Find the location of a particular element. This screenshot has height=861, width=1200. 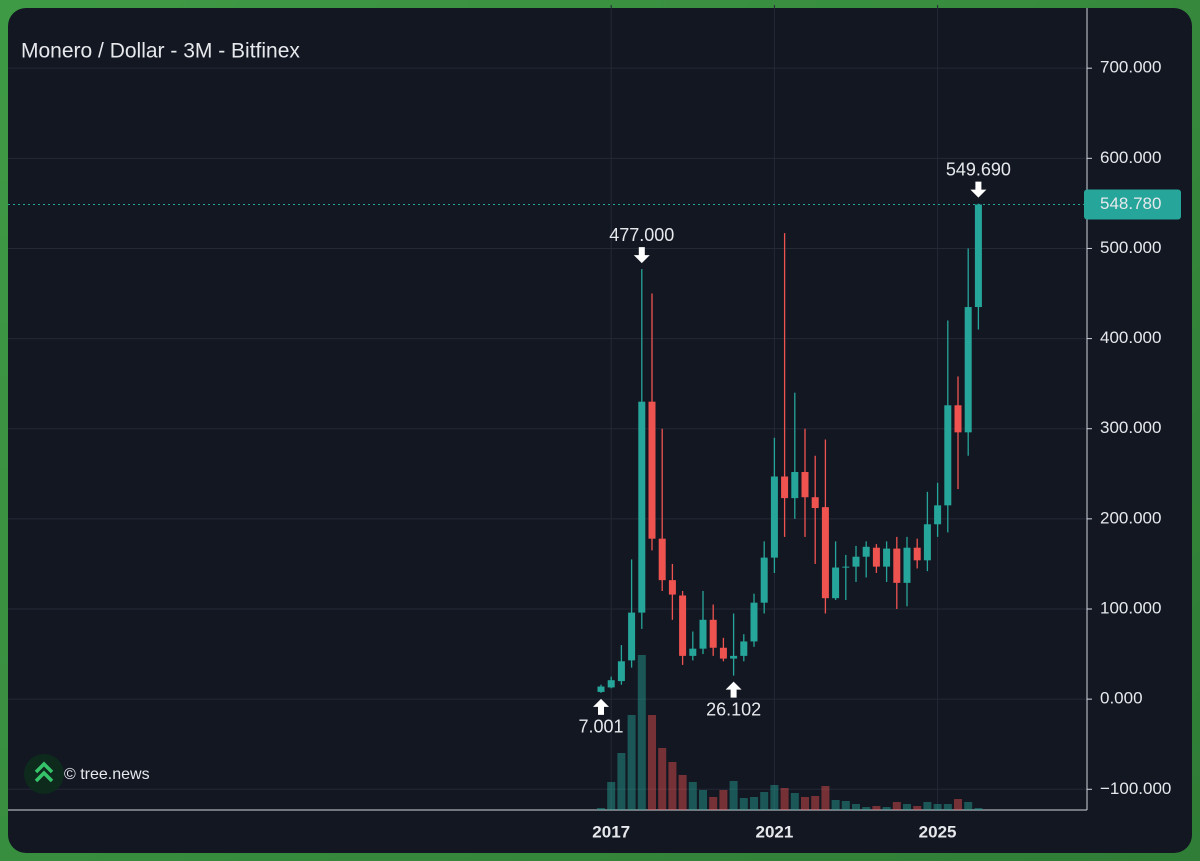

y-tick-label: 0.000 is located at coordinates (1121, 698).